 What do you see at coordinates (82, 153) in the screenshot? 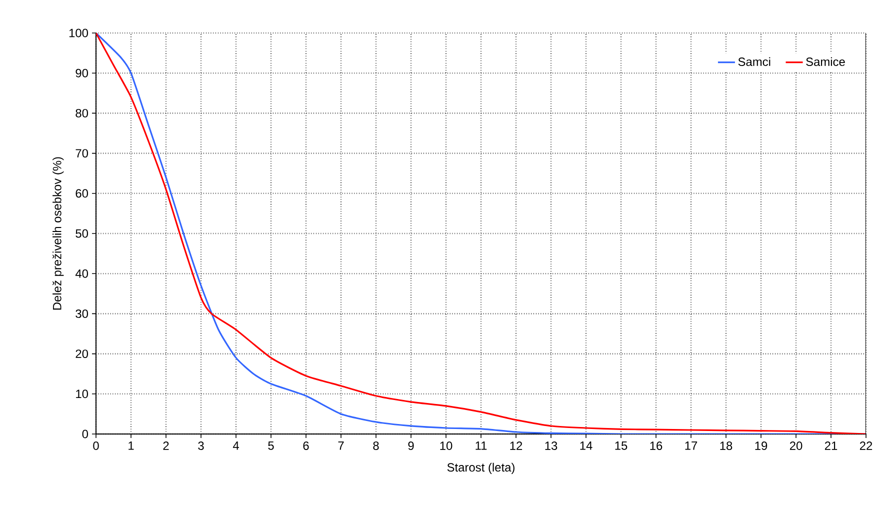
I see `y-tick-label: 70` at bounding box center [82, 153].